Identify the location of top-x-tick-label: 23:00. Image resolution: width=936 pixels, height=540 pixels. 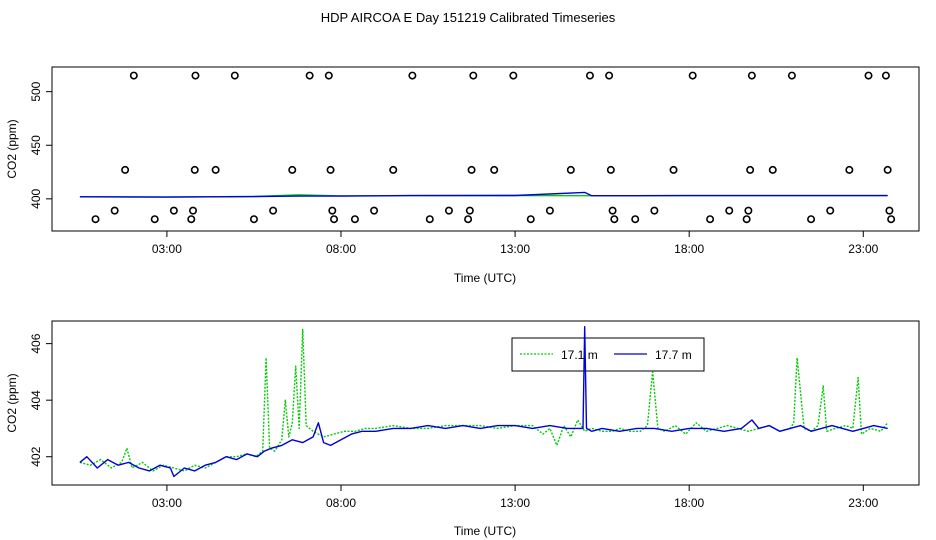
(863, 249).